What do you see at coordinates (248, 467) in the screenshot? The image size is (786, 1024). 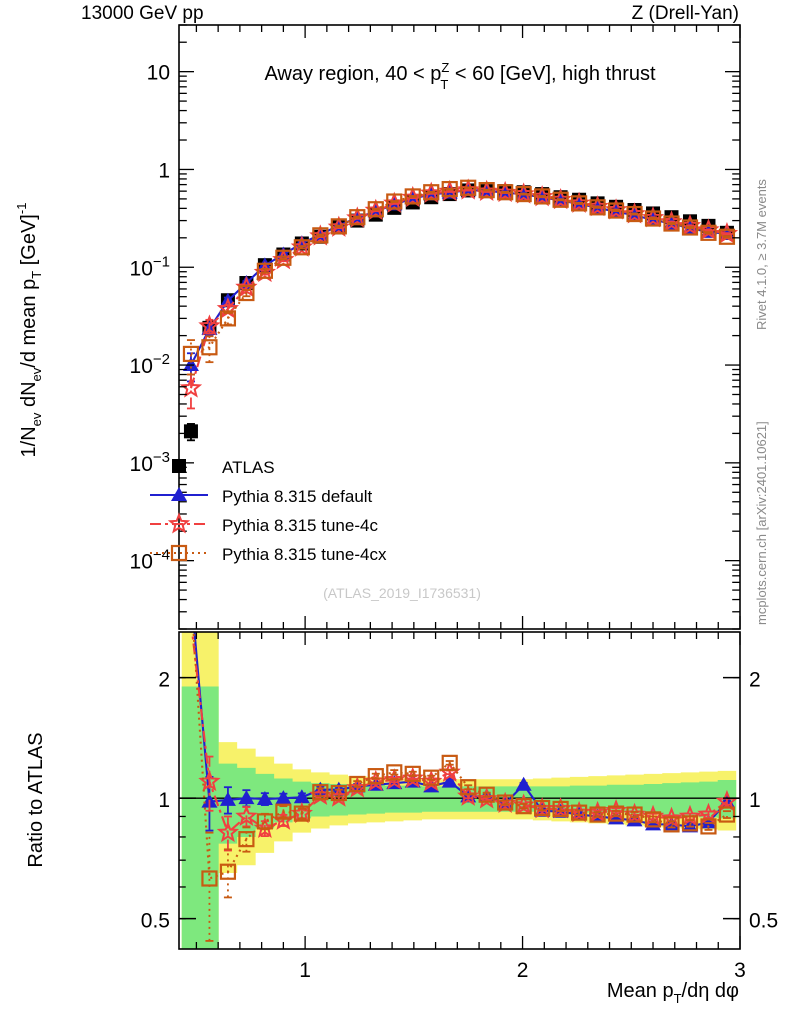 I see `legend-label: ATLAS` at bounding box center [248, 467].